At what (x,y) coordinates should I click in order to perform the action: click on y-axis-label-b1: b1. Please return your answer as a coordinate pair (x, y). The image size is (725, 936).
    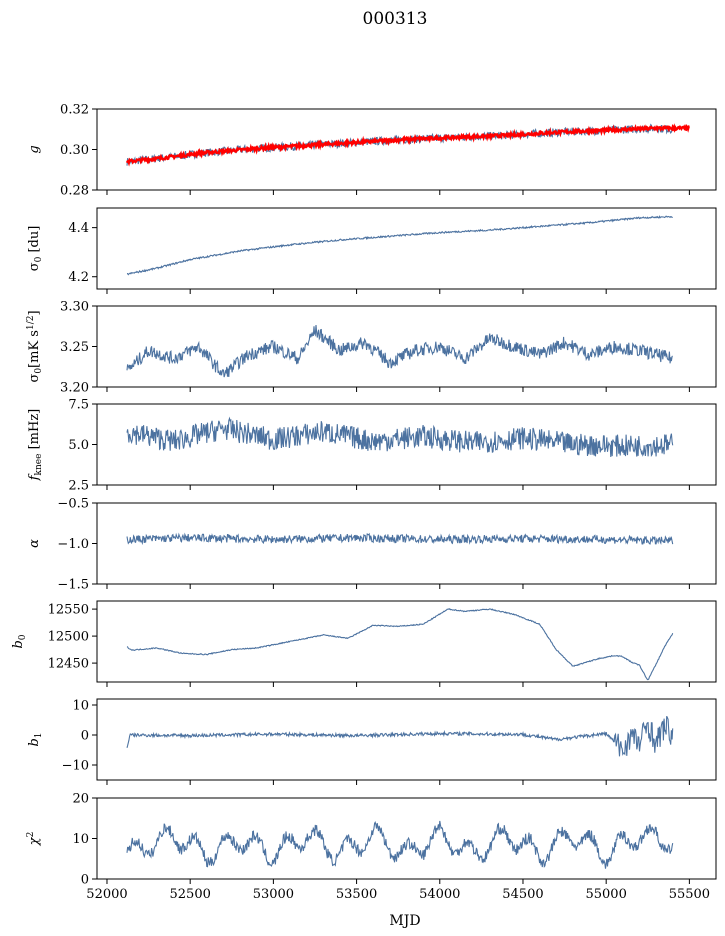
    Looking at the image, I should click on (35, 739).